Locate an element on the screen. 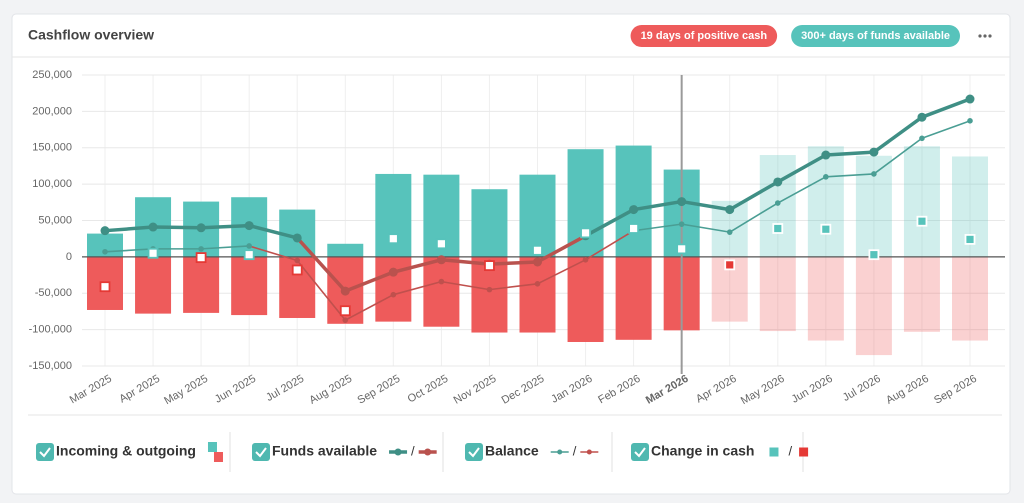  checkmark is located at coordinates (640, 452).